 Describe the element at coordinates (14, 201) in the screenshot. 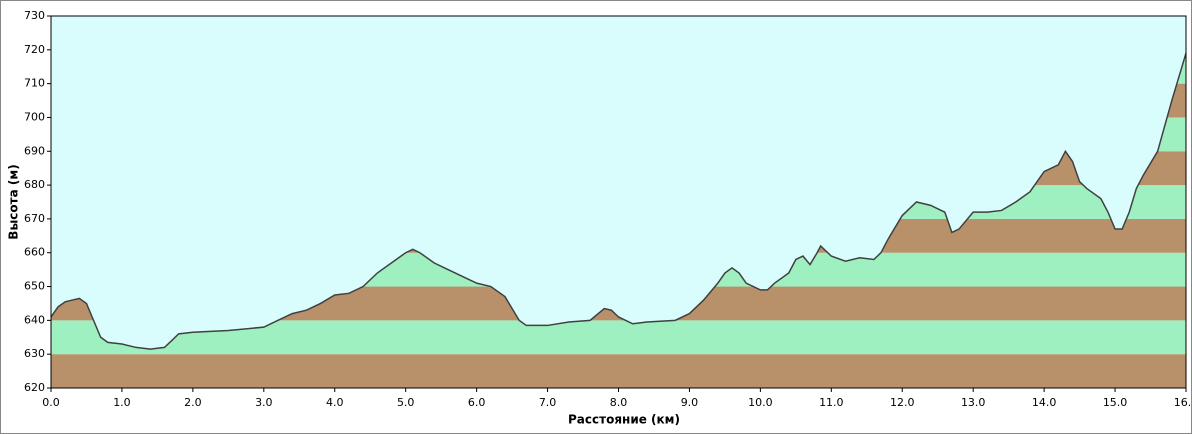

I see `y-axis-label: Высота (м)` at that location.